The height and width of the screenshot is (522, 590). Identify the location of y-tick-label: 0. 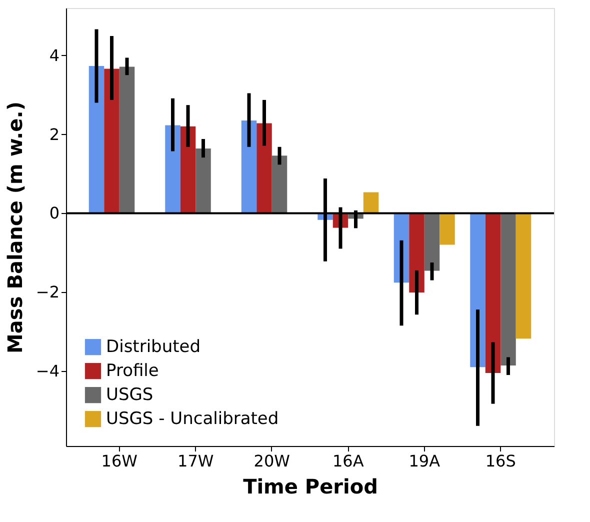
(54, 213).